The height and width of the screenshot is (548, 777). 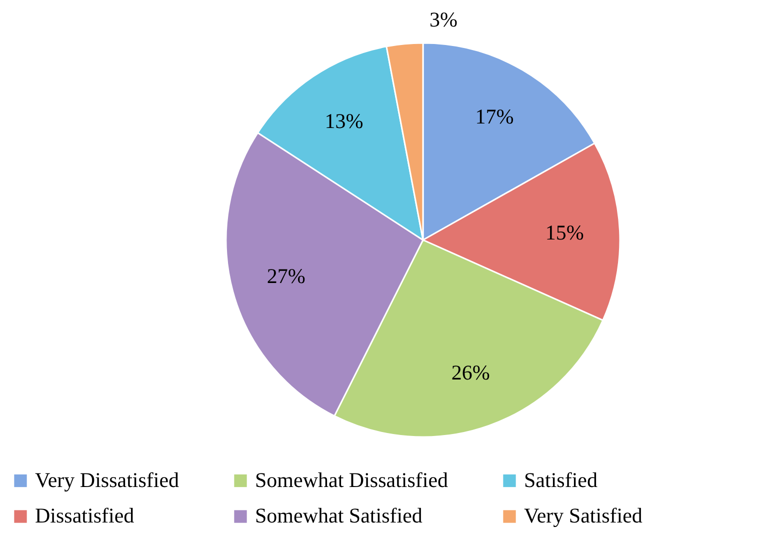 What do you see at coordinates (344, 121) in the screenshot?
I see `data-label: 13%` at bounding box center [344, 121].